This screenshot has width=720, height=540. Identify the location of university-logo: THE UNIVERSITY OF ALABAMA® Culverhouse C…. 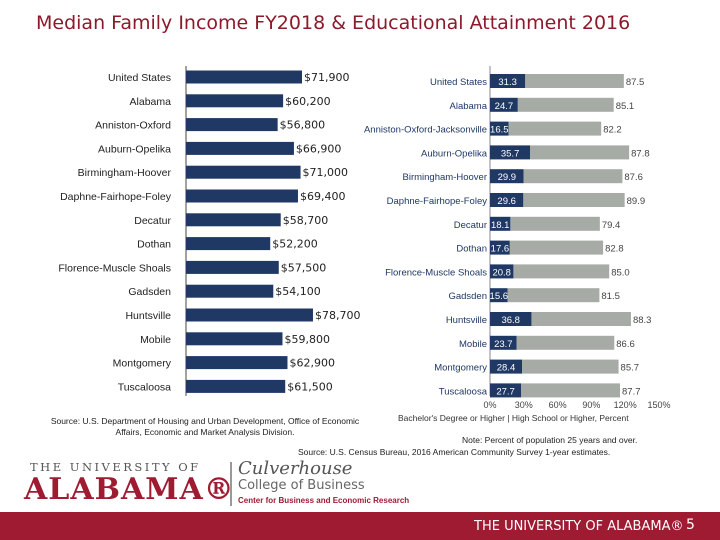
(224, 484).